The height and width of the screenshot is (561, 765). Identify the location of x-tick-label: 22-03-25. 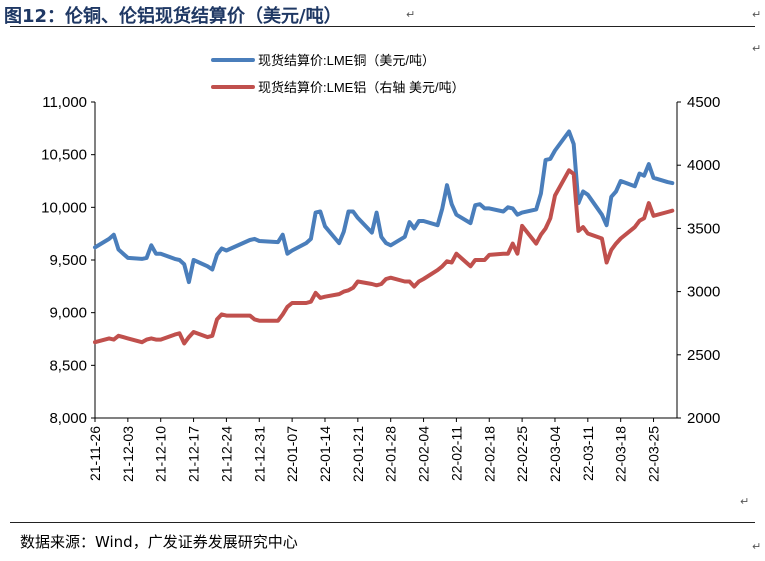
(654, 454).